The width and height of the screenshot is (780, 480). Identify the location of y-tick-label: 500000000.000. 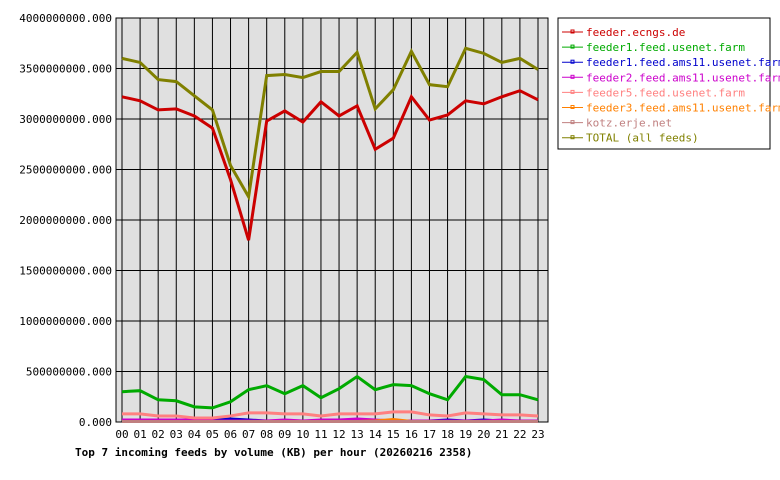
(69, 372).